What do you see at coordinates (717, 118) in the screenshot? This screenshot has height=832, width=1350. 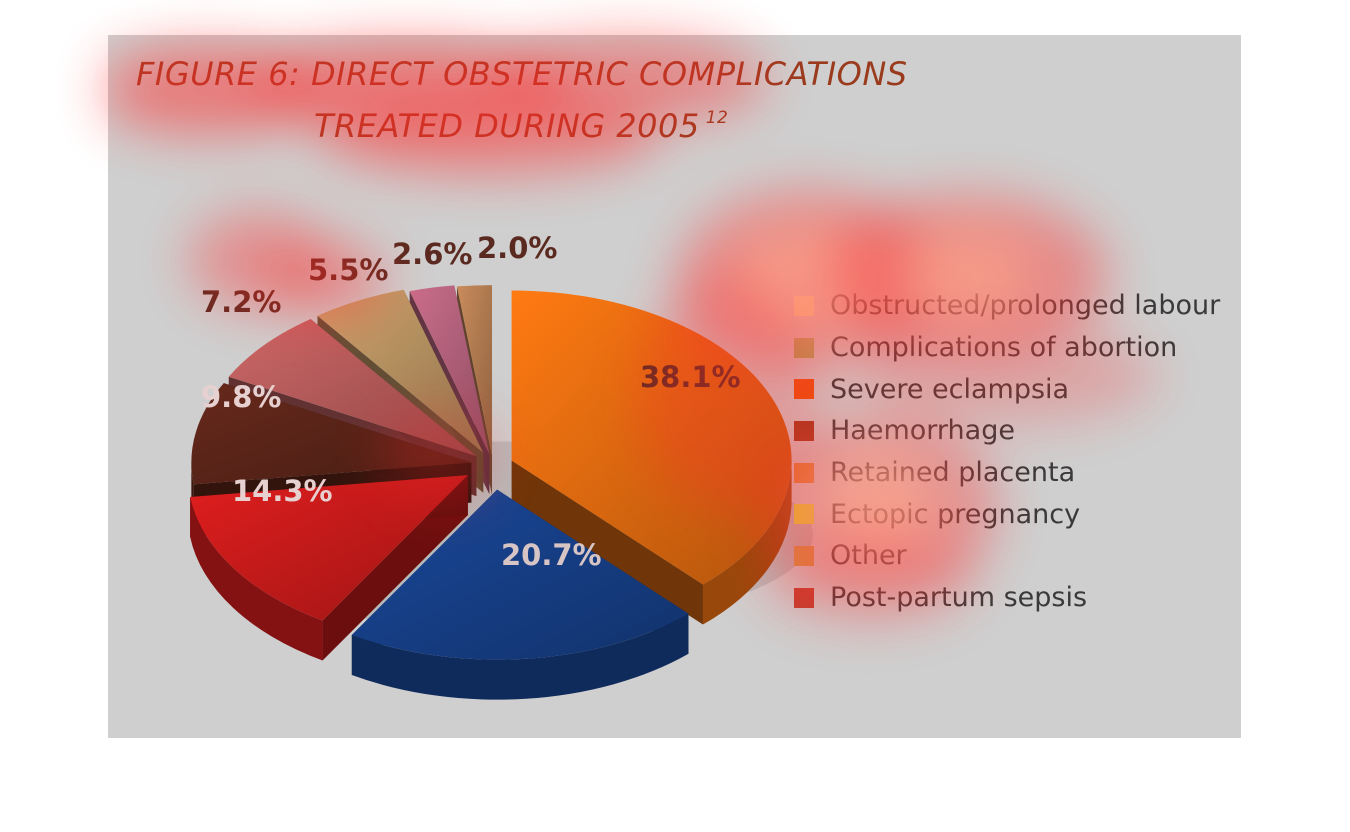 I see `title-footnote-ref: 12` at bounding box center [717, 118].